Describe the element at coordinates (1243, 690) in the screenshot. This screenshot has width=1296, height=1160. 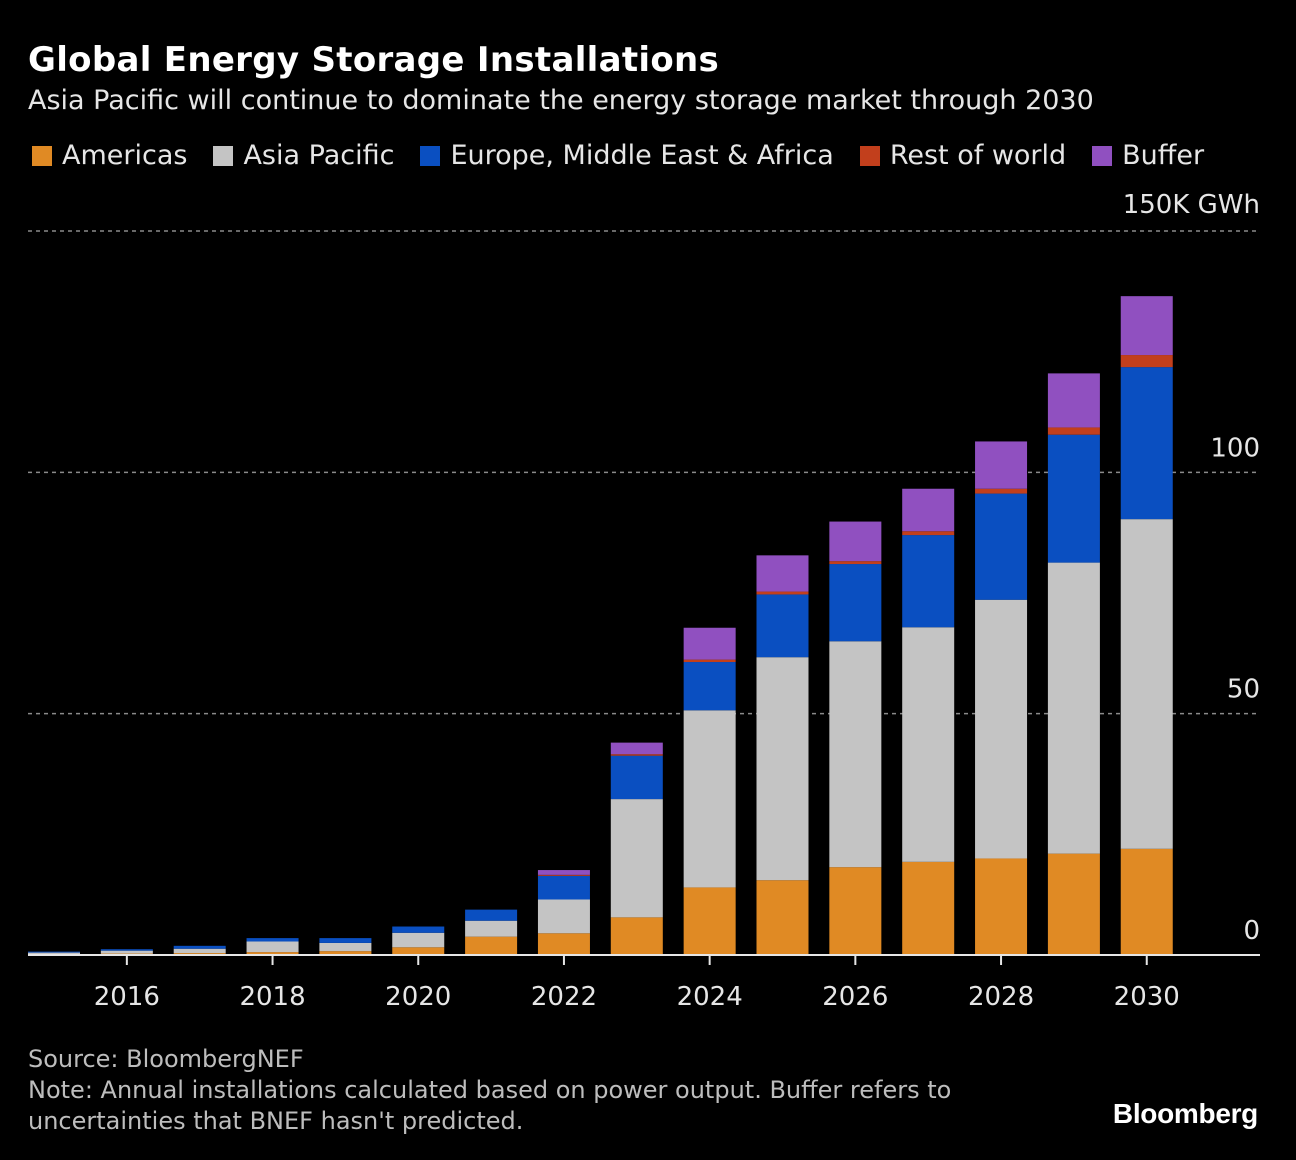
I see `y-tick-label: 50` at that location.